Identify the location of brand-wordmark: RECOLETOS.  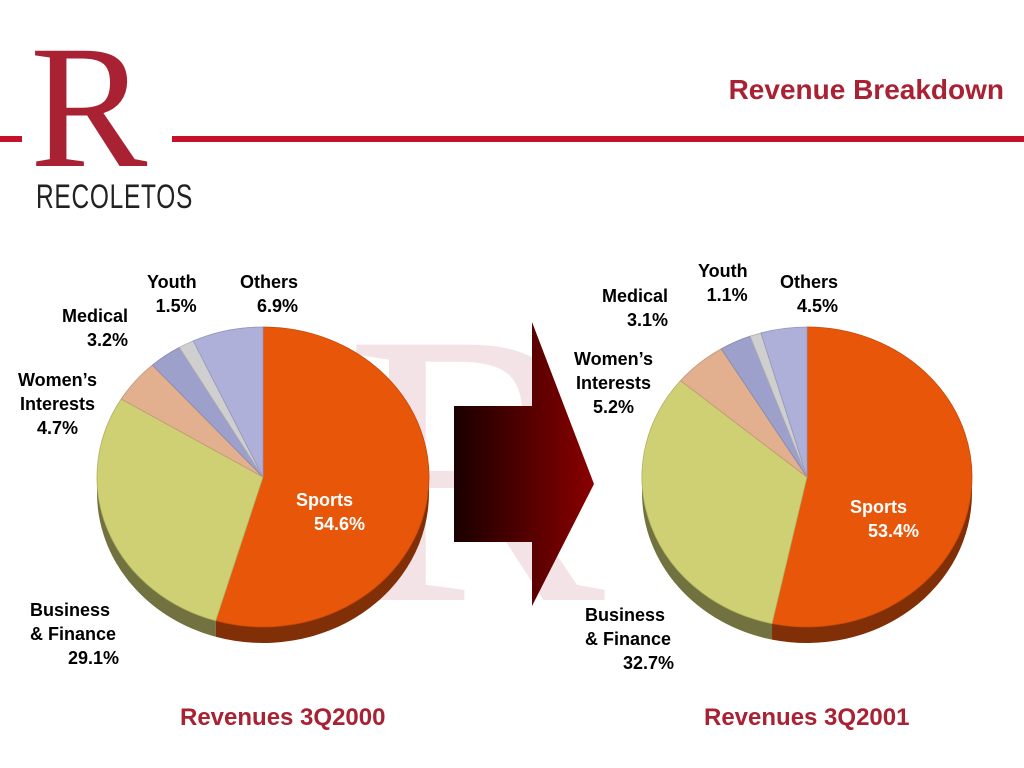
(115, 197).